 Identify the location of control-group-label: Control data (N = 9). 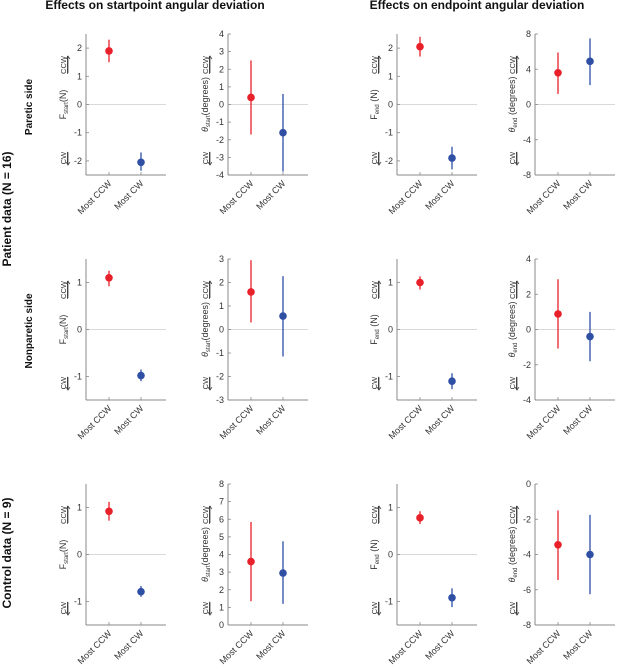
(7, 552).